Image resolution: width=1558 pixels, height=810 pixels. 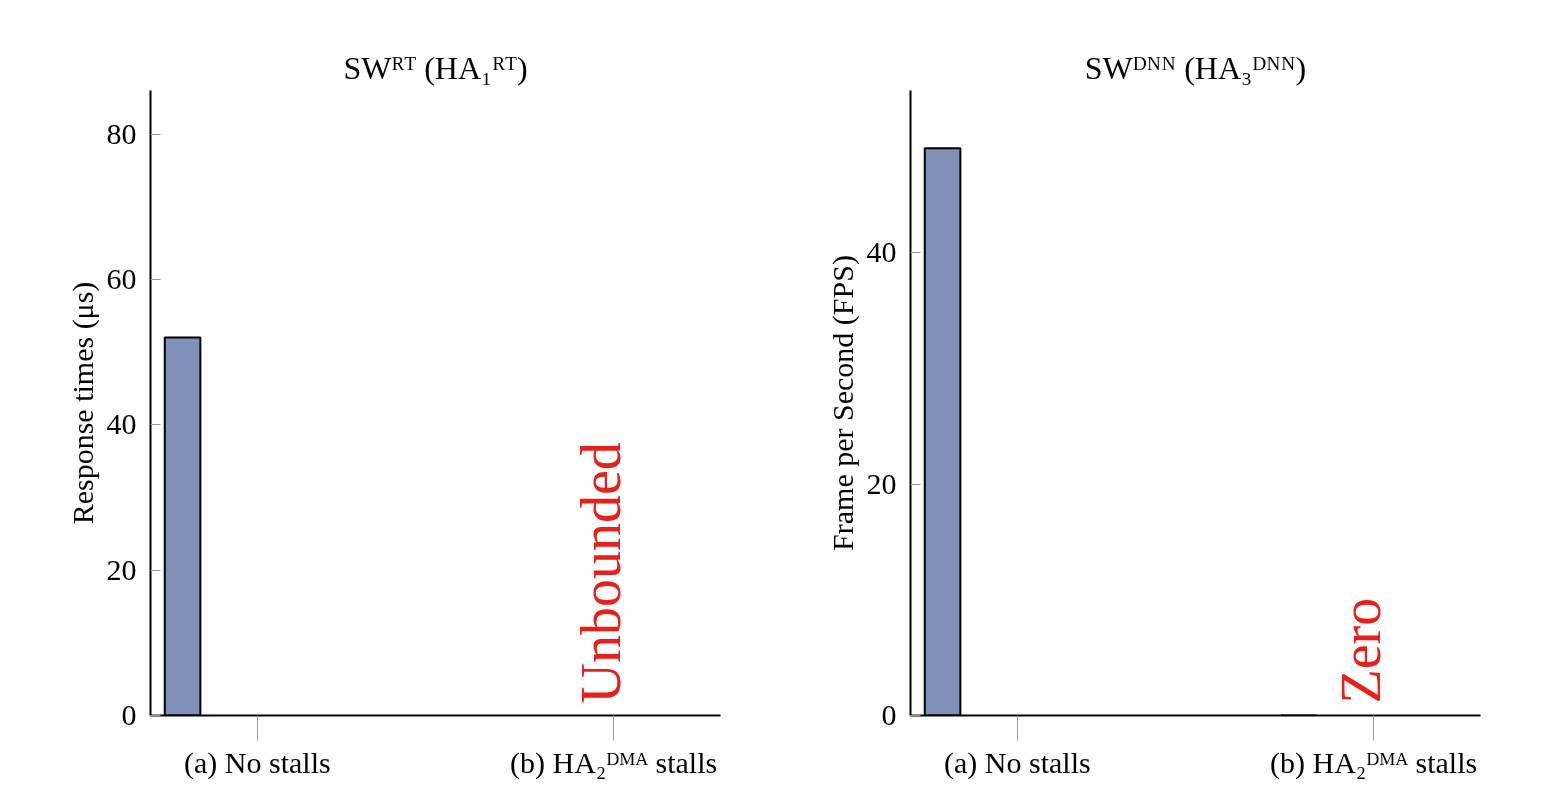 What do you see at coordinates (82, 403) in the screenshot?
I see `y-axis-title: Response times (μs)` at bounding box center [82, 403].